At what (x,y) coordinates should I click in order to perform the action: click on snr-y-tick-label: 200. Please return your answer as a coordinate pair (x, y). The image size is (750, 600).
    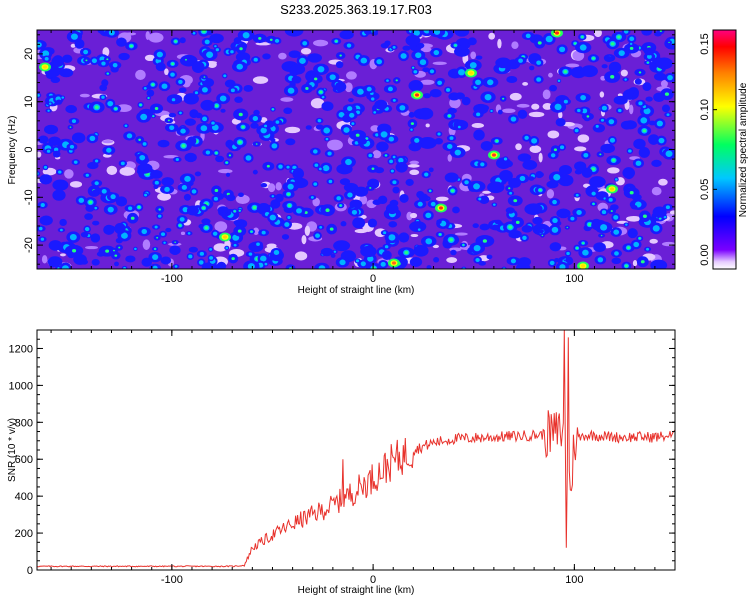
    Looking at the image, I should click on (24, 534).